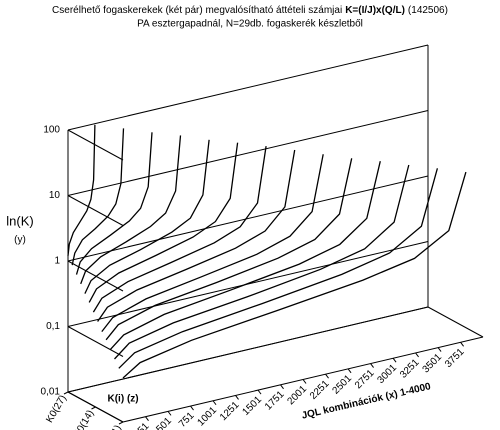  What do you see at coordinates (410, 369) in the screenshot?
I see `x-tick-label: 3251` at bounding box center [410, 369].